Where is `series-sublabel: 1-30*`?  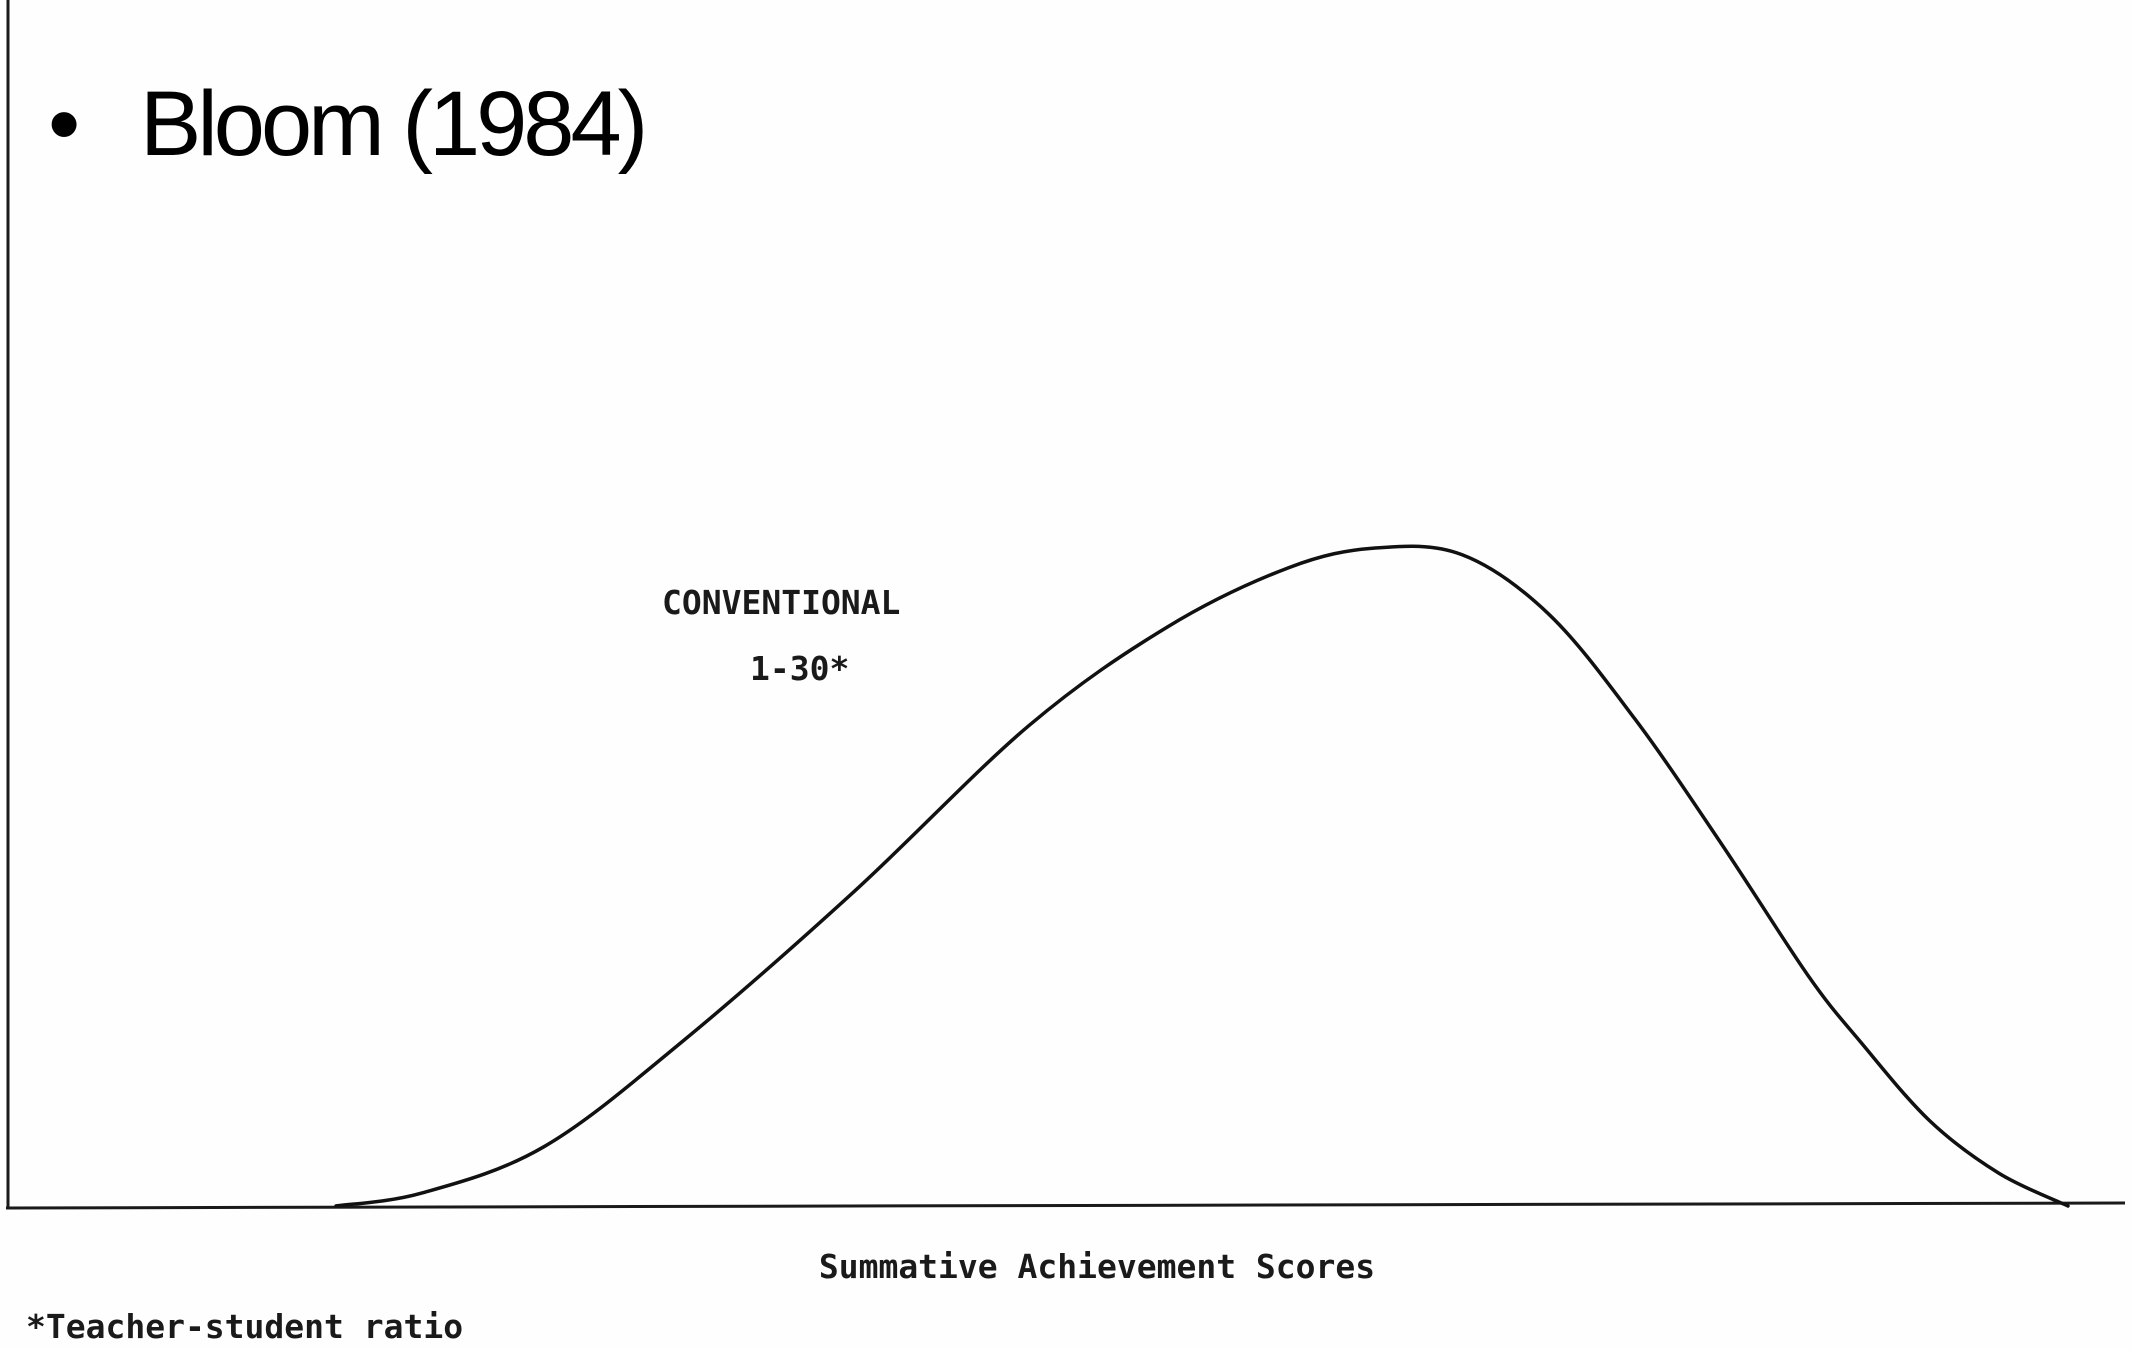
series-sublabel: 1-30* is located at coordinates (799, 668).